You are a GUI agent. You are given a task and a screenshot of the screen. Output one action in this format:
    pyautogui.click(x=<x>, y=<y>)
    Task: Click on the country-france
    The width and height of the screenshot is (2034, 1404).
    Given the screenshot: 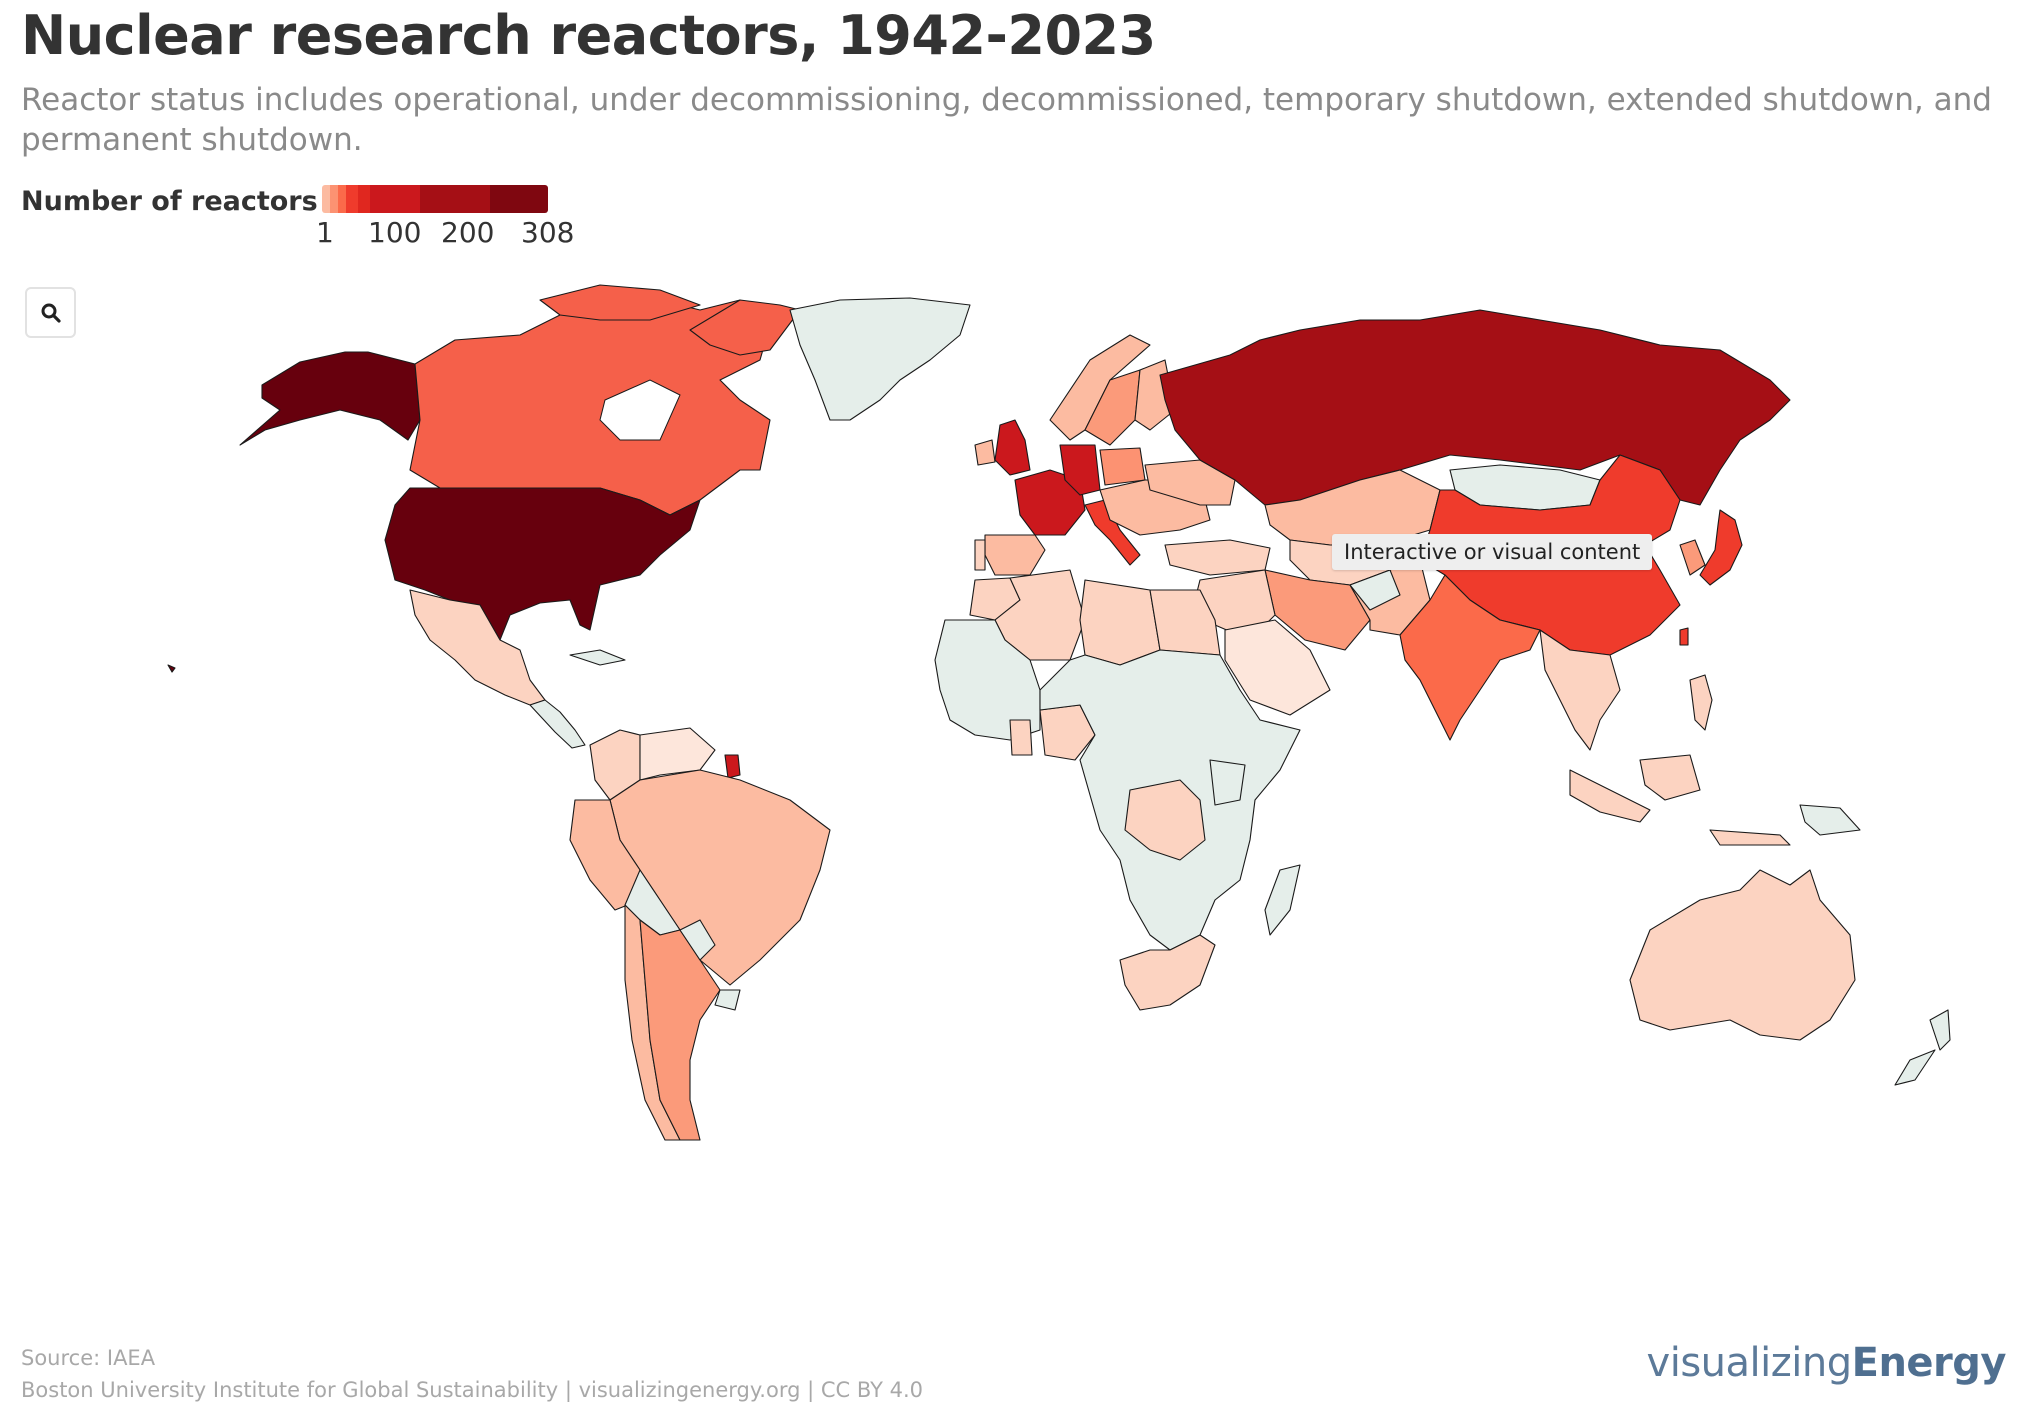 What is the action you would take?
    pyautogui.click(x=1050, y=502)
    